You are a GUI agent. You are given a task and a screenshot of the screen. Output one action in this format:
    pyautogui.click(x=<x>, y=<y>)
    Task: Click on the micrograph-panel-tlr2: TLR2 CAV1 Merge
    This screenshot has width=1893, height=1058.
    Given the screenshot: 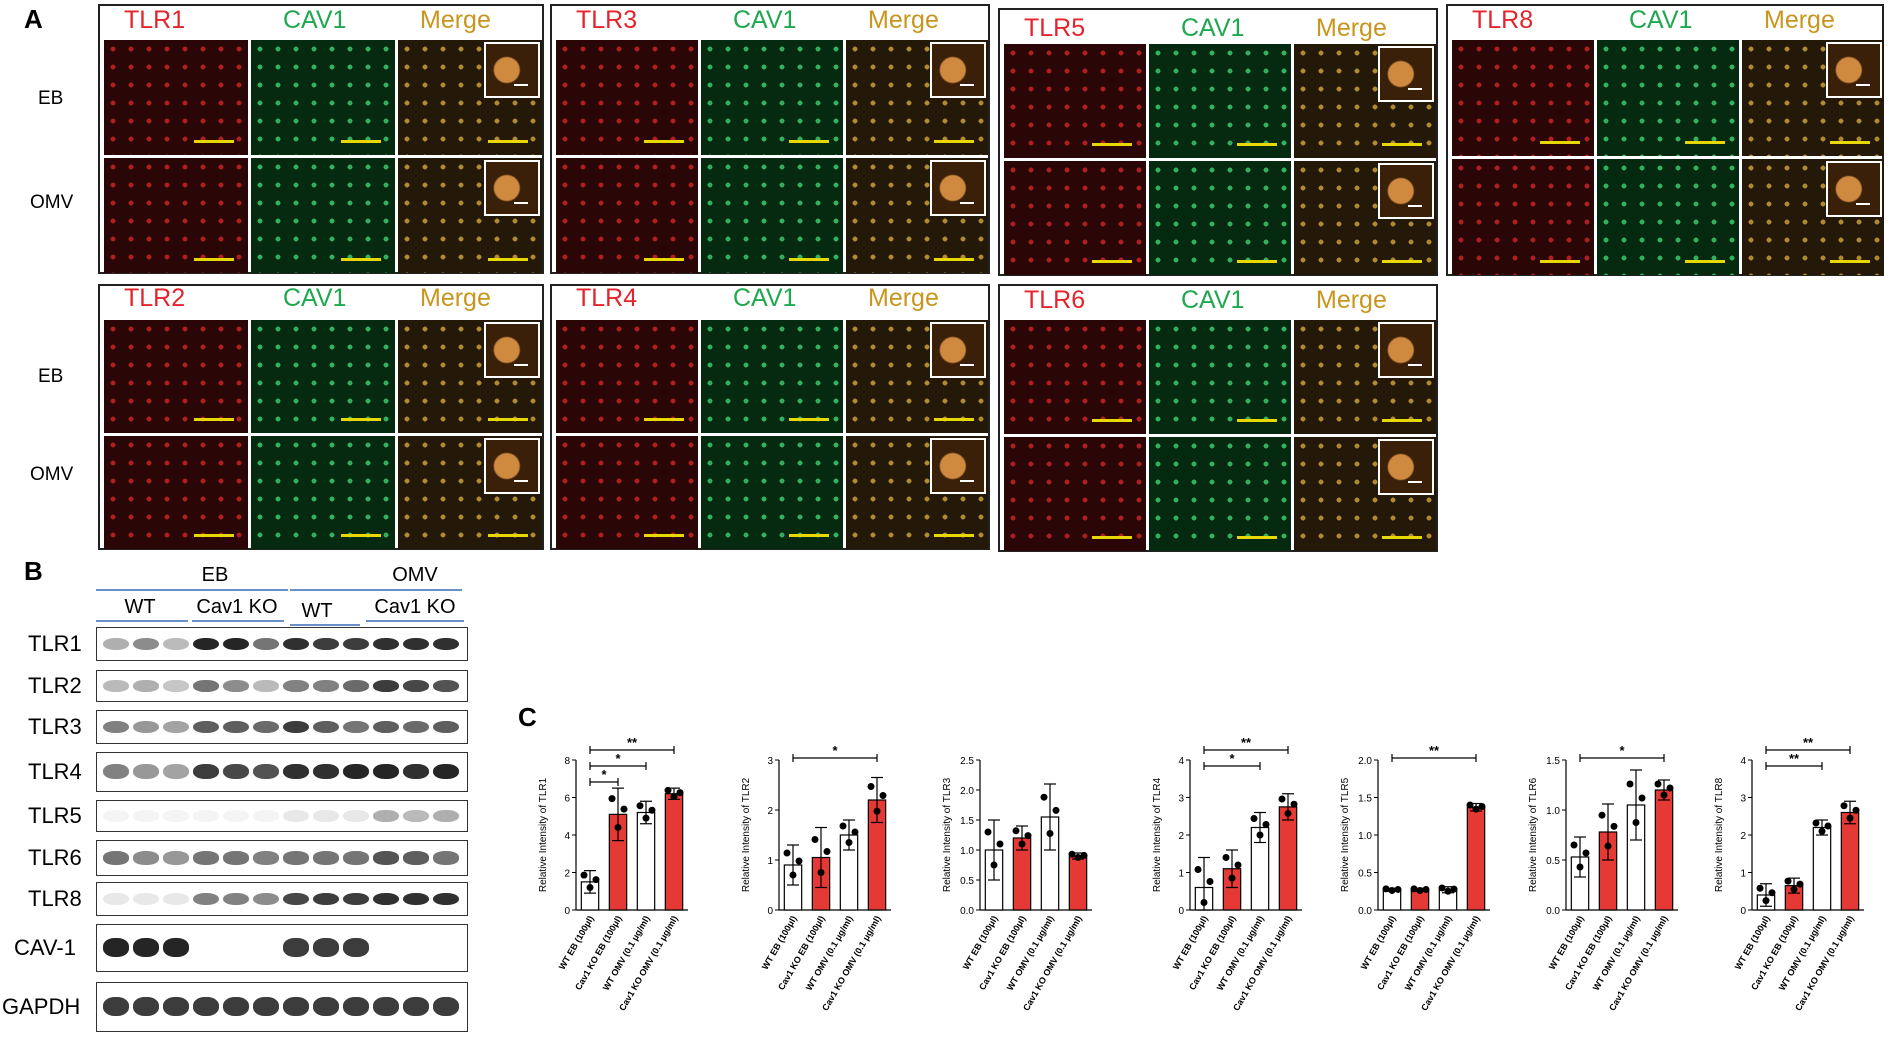 What is the action you would take?
    pyautogui.click(x=321, y=417)
    